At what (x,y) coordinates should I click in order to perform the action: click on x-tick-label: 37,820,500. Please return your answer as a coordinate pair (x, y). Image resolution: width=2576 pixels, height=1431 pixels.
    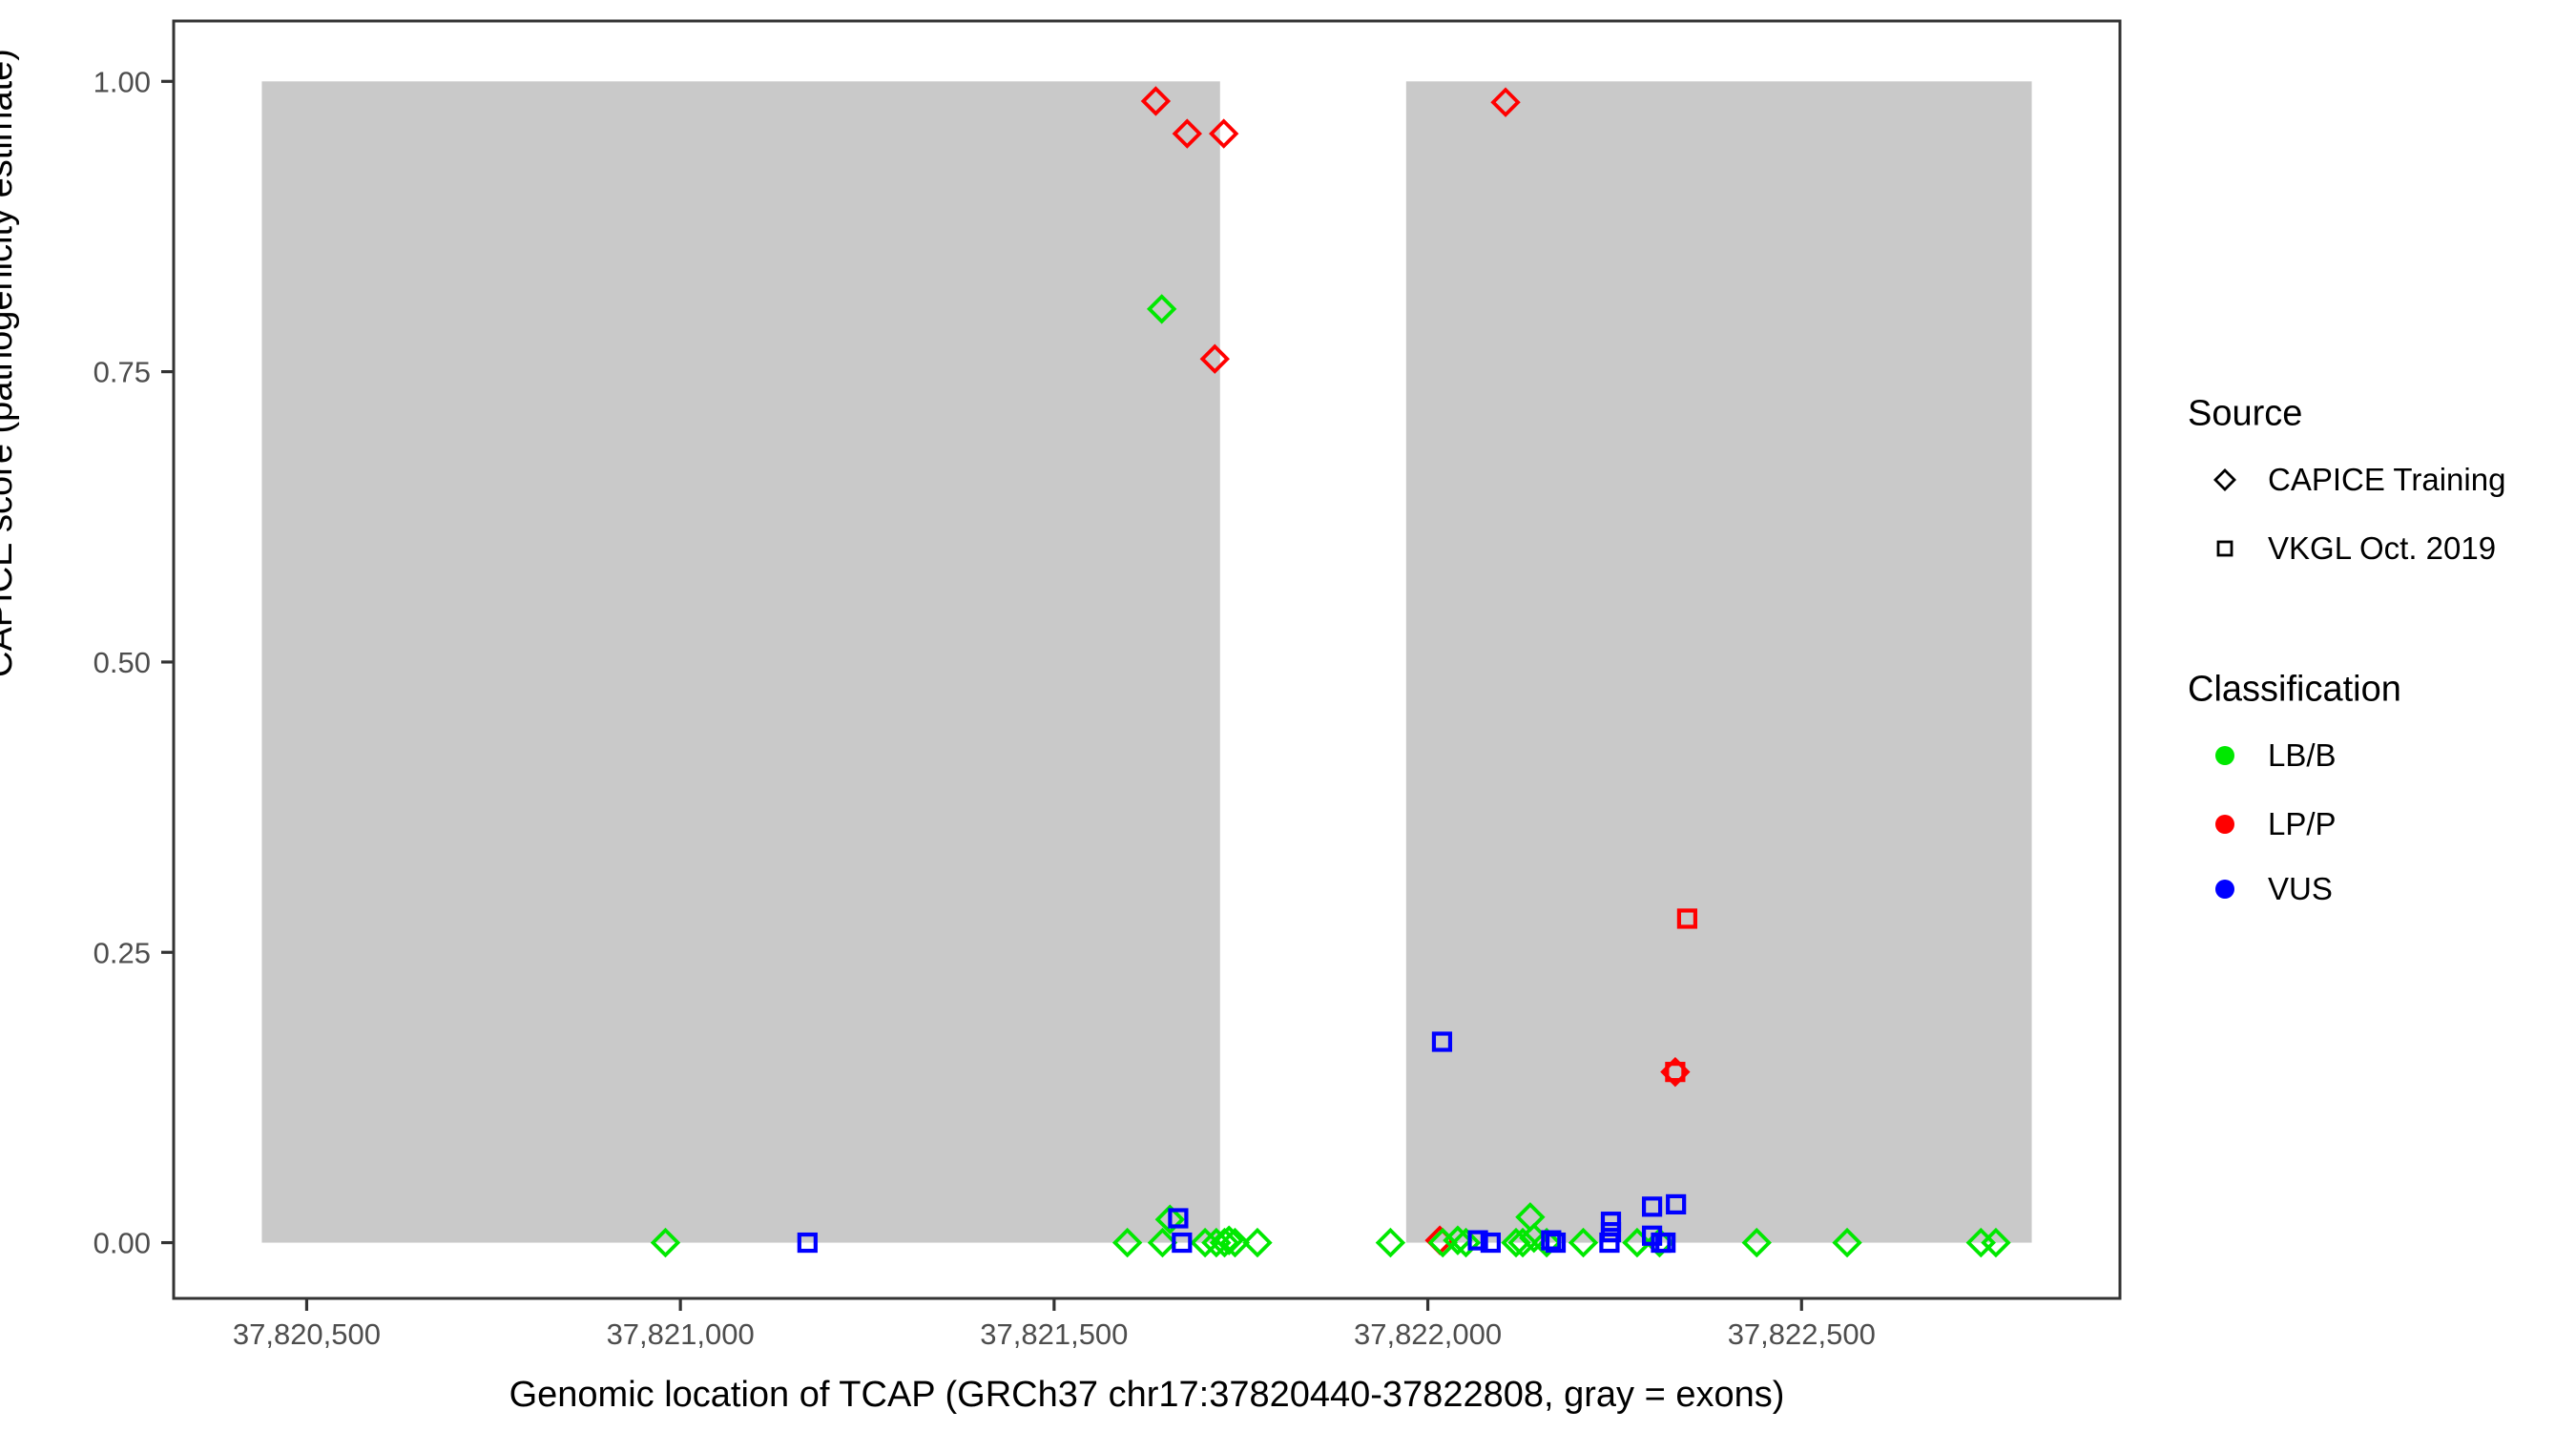
    Looking at the image, I should click on (307, 1334).